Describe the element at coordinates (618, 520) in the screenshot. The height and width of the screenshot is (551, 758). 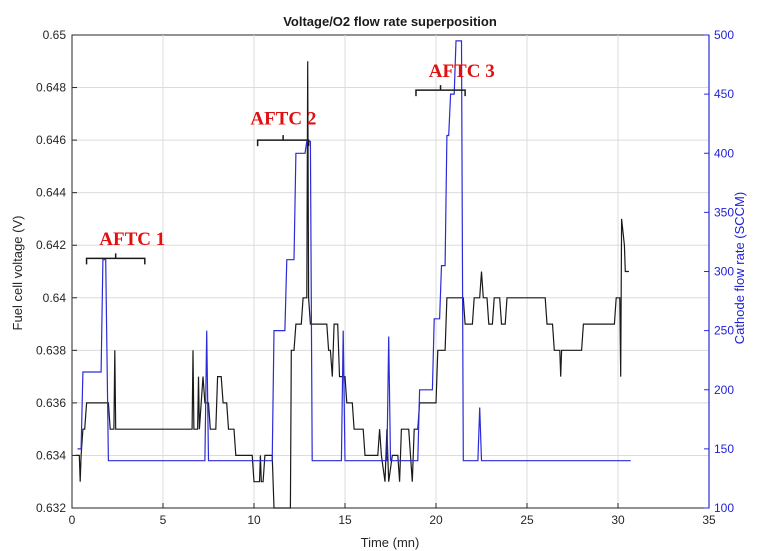
I see `x-tick-label: 30` at that location.